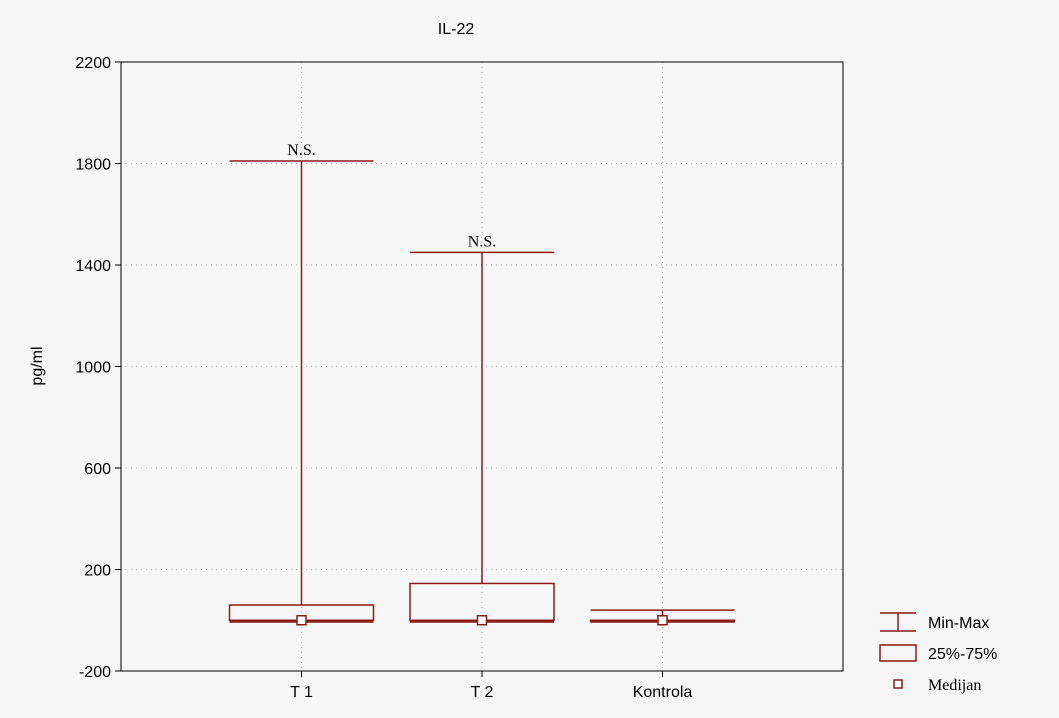 Image resolution: width=1059 pixels, height=718 pixels. Describe the element at coordinates (898, 684) in the screenshot. I see `legend-median-swatch` at that location.